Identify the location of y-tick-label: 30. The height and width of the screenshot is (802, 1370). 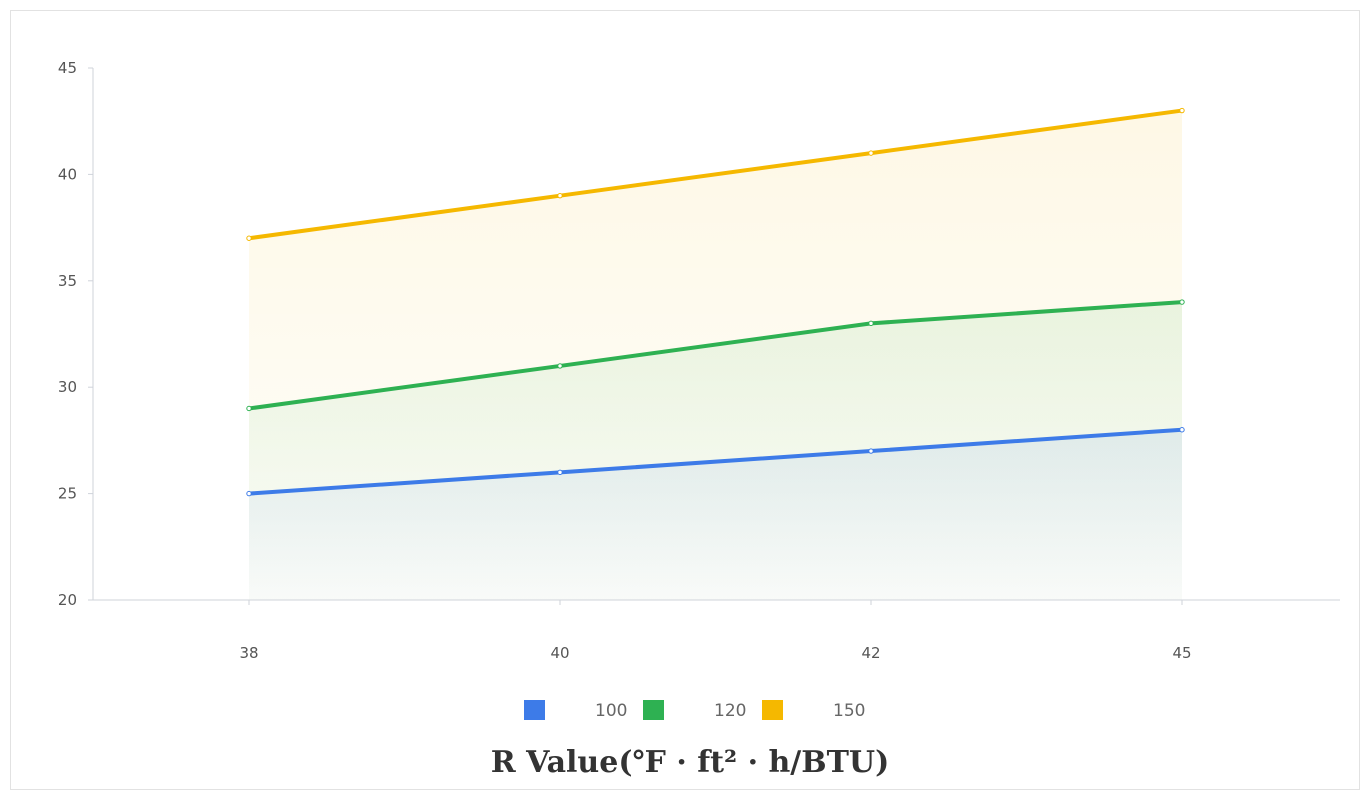
(67, 387).